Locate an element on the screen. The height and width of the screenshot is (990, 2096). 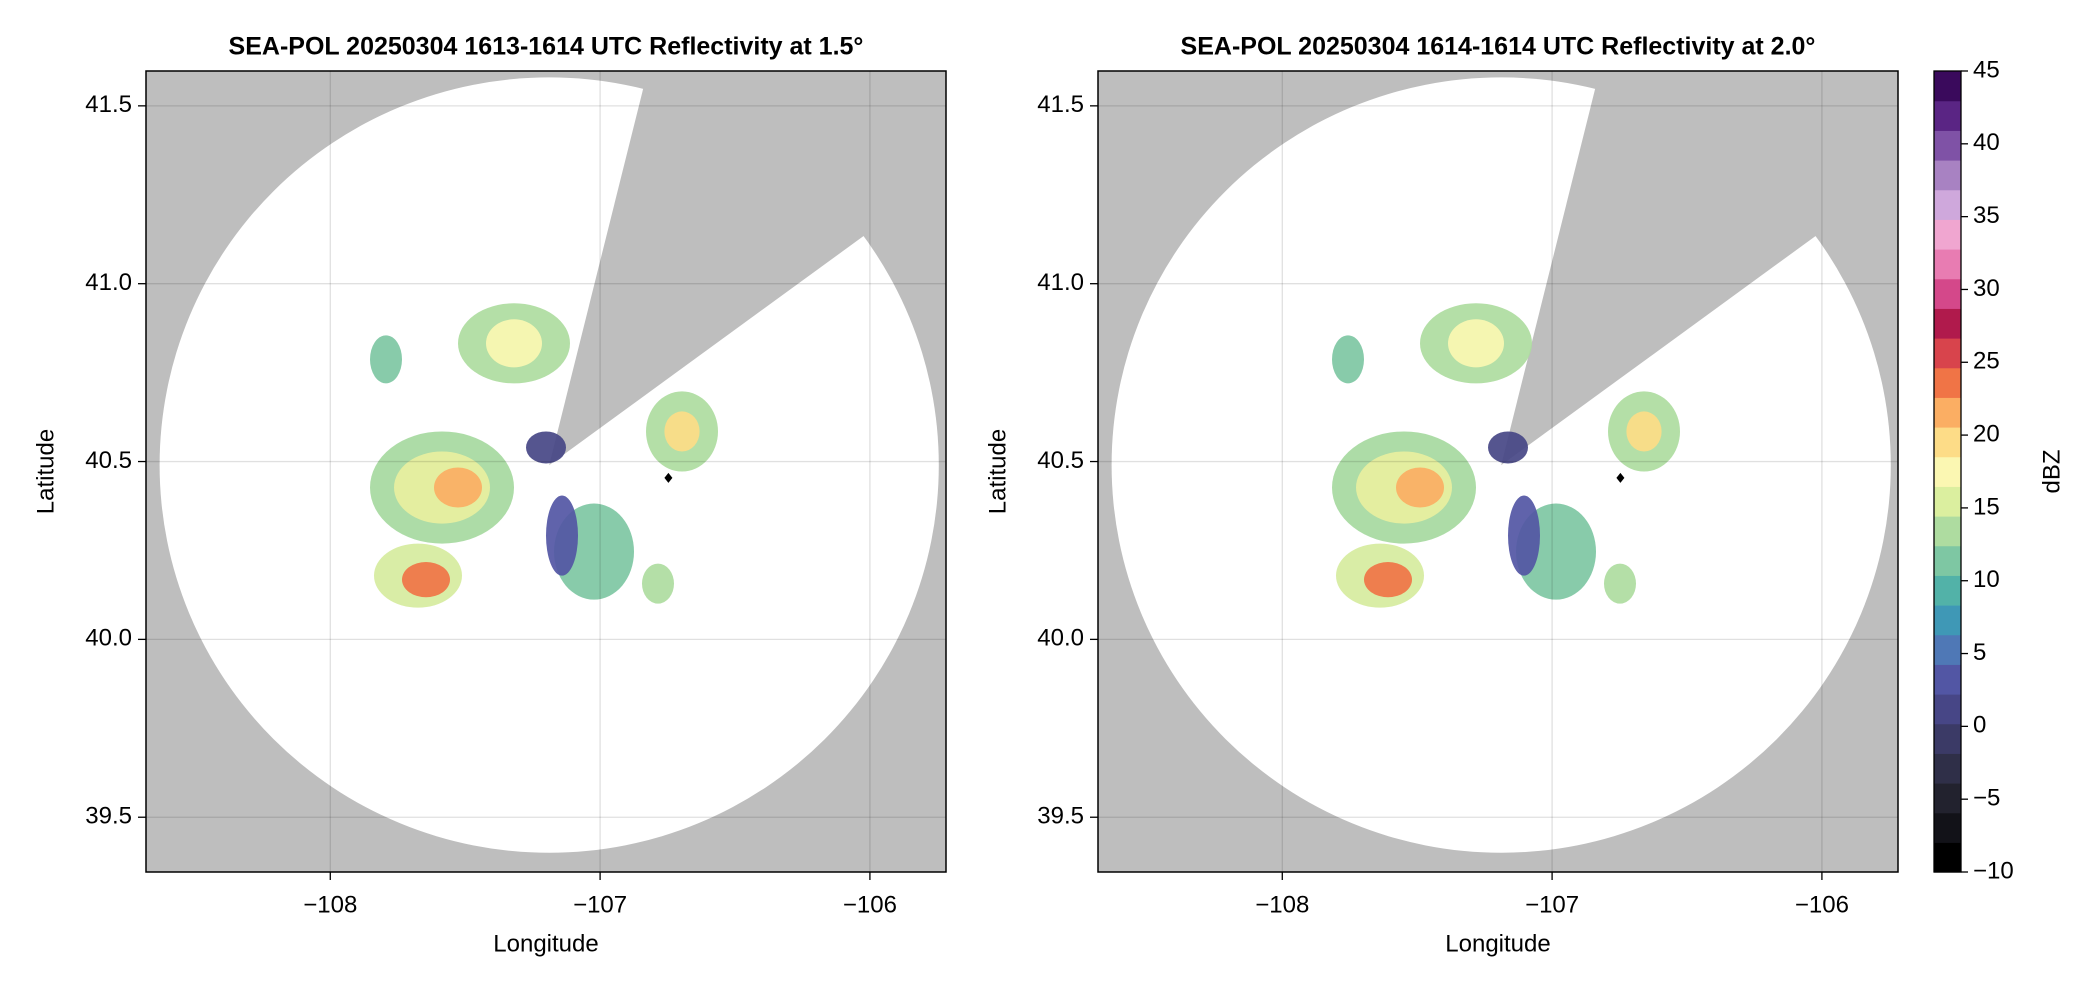
colorbar-tick-label: 45 is located at coordinates (1986, 69).